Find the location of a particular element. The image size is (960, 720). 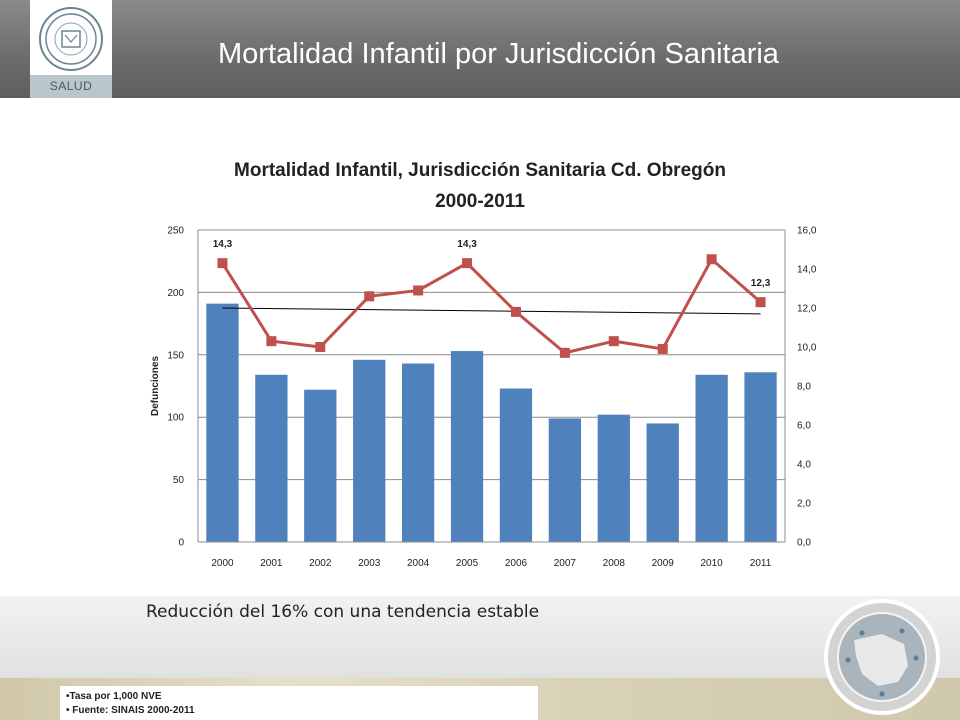

x-tick-label: 2008 is located at coordinates (614, 563).